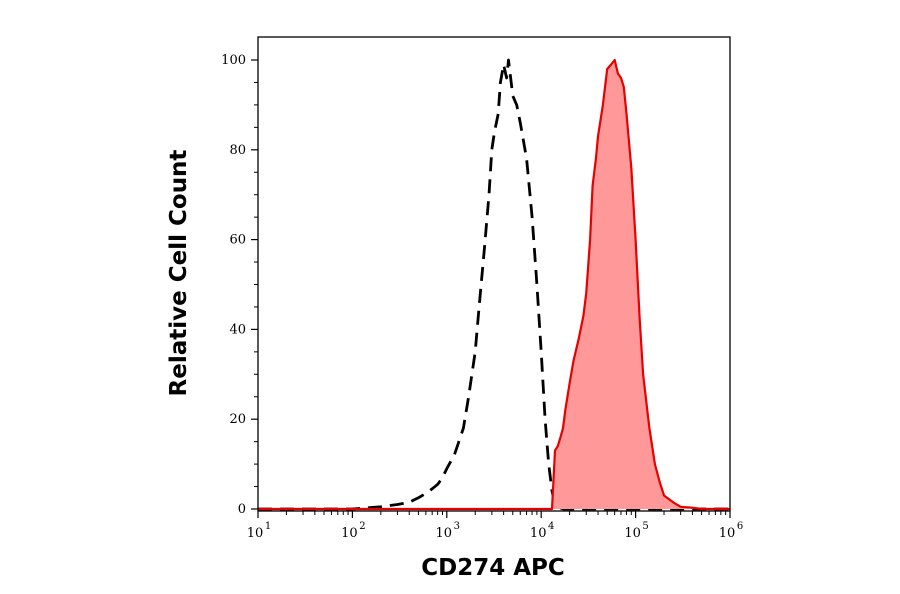  I want to click on x-tick-label-2: 10, so click(444, 533).